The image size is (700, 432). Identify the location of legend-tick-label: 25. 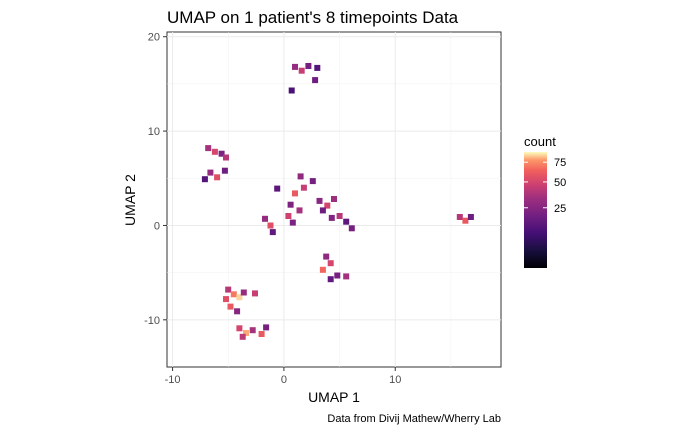
(560, 209).